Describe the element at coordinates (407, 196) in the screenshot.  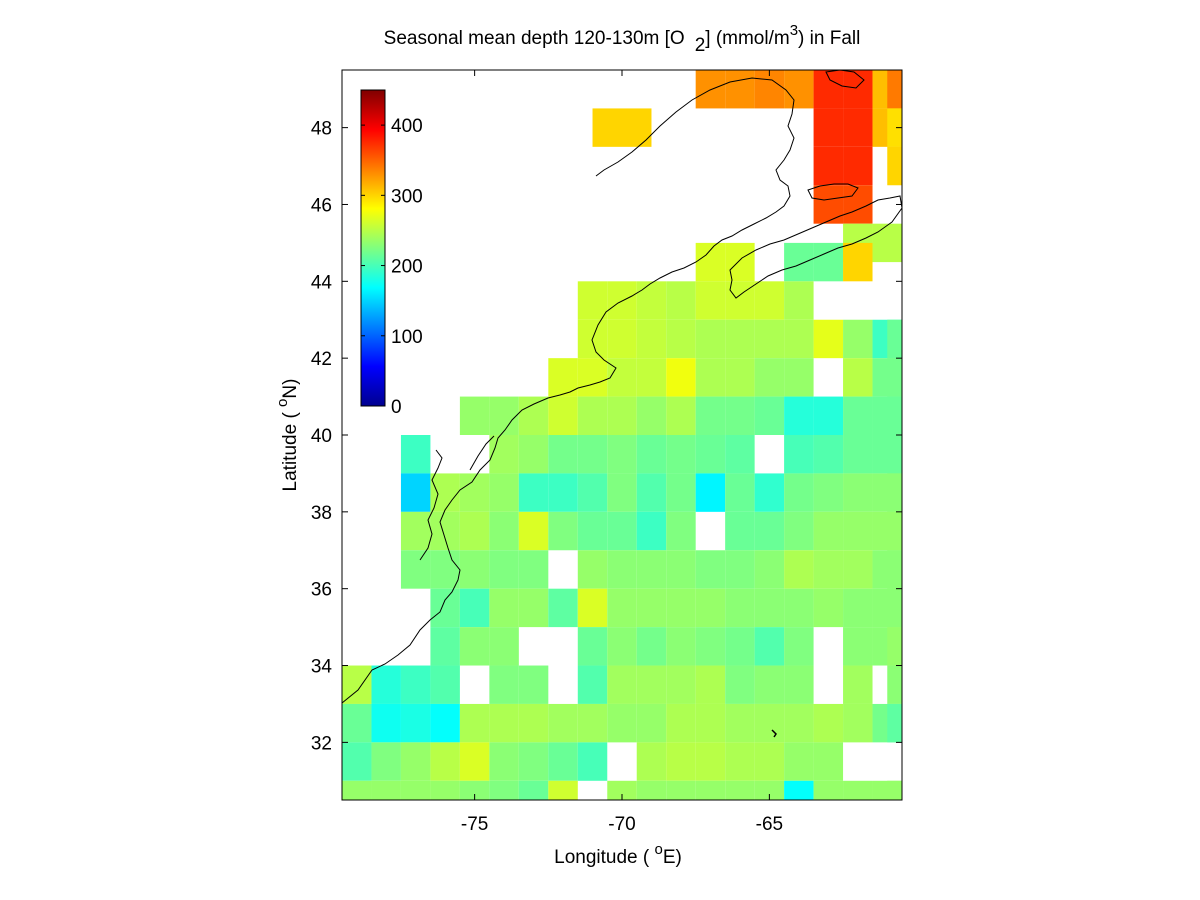
I see `colorbar-tick-label-3: 300` at that location.